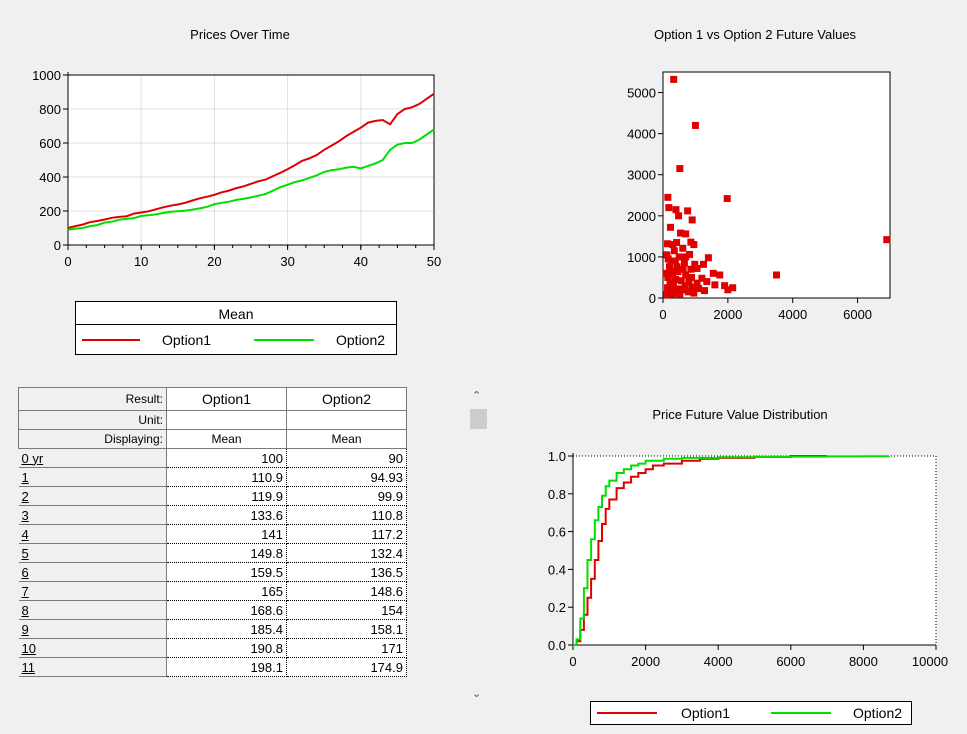 The width and height of the screenshot is (967, 734). What do you see at coordinates (226, 534) in the screenshot?
I see `cell-option1: 141` at bounding box center [226, 534].